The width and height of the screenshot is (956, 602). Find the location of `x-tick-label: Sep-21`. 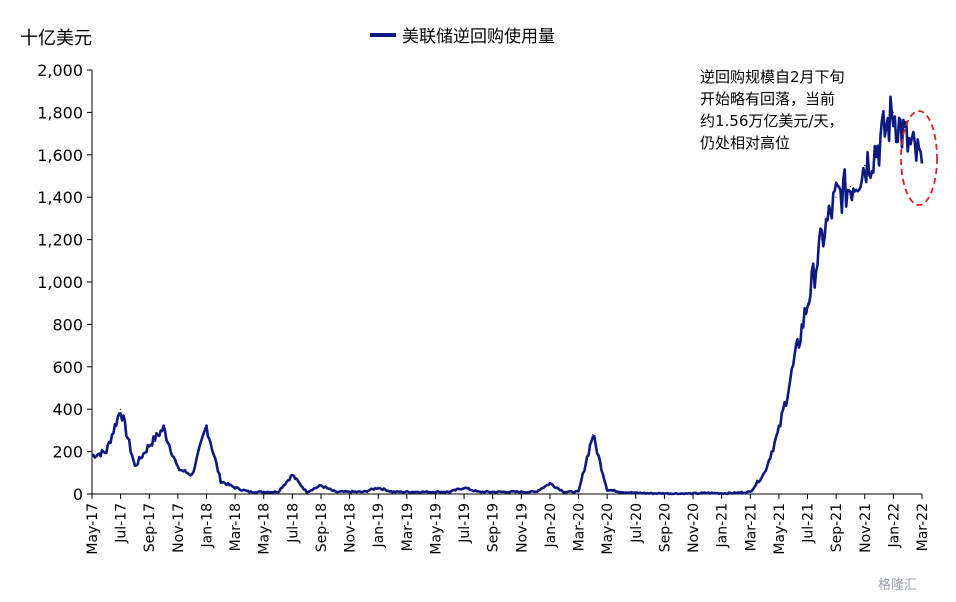

x-tick-label: Sep-21 is located at coordinates (837, 527).